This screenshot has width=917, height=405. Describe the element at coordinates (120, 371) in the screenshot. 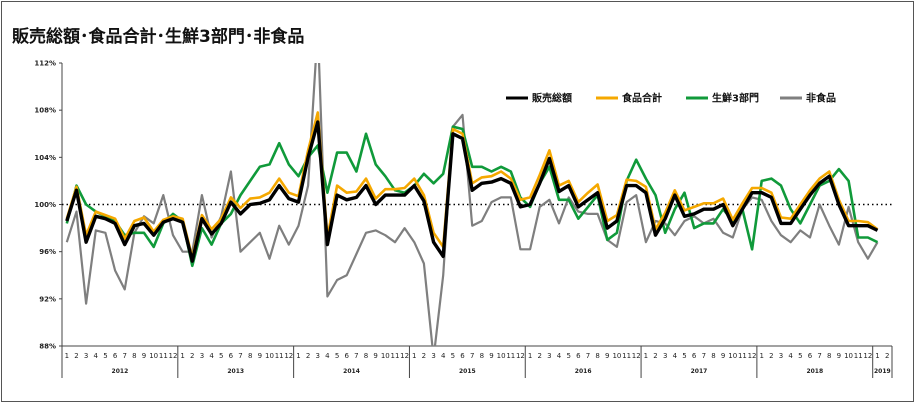

I see `year-label: 2012` at that location.